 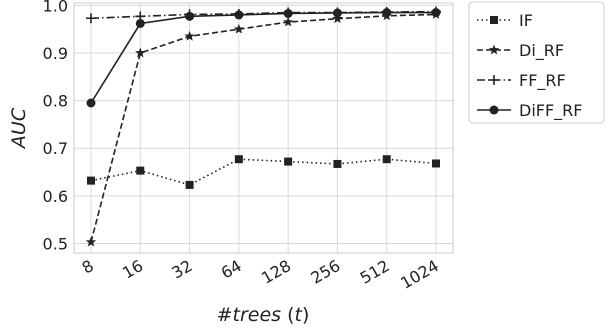 I want to click on legend-label: IF, so click(x=526, y=20).